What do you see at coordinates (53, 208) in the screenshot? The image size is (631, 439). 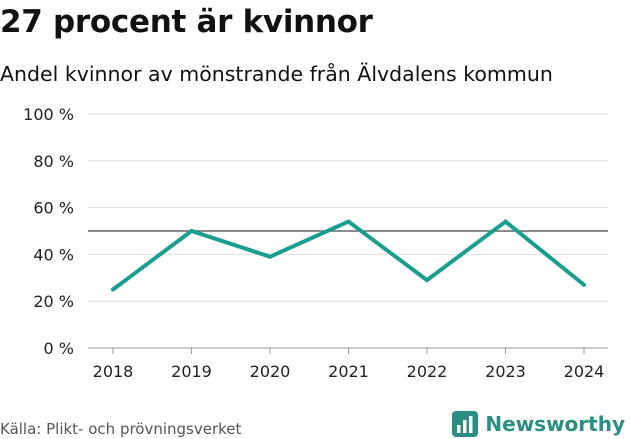 I see `y-tick-label: 60 %` at bounding box center [53, 208].